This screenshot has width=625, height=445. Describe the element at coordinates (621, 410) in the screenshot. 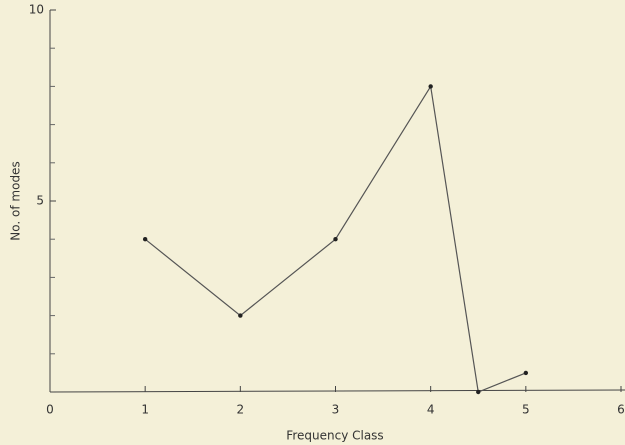

I see `x-tick-label: 6` at that location.